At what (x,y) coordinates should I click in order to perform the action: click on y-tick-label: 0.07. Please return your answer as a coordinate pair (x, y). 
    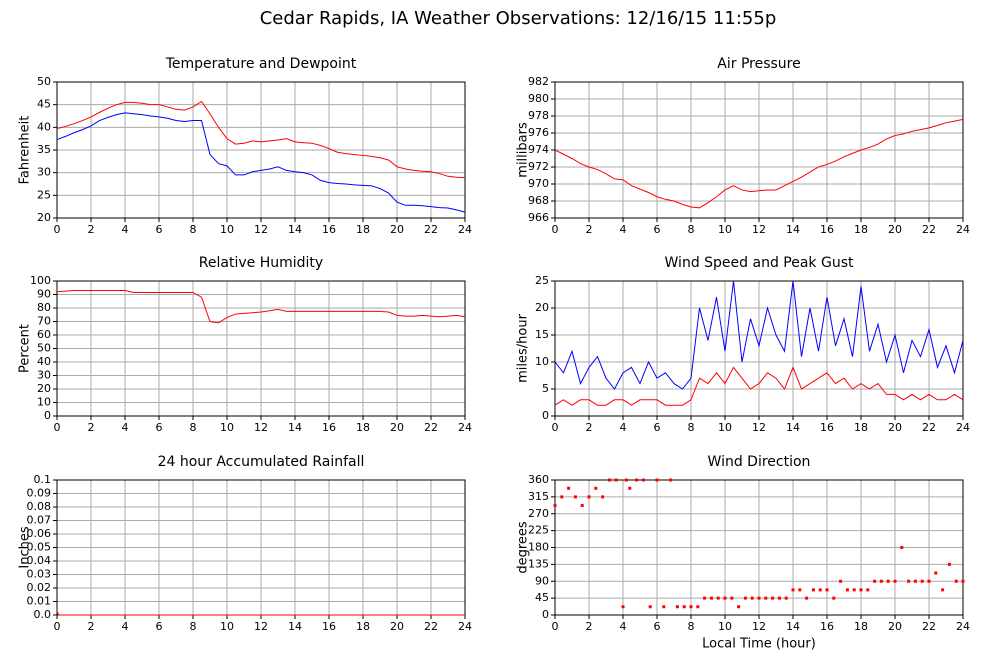
    Looking at the image, I should click on (39, 520).